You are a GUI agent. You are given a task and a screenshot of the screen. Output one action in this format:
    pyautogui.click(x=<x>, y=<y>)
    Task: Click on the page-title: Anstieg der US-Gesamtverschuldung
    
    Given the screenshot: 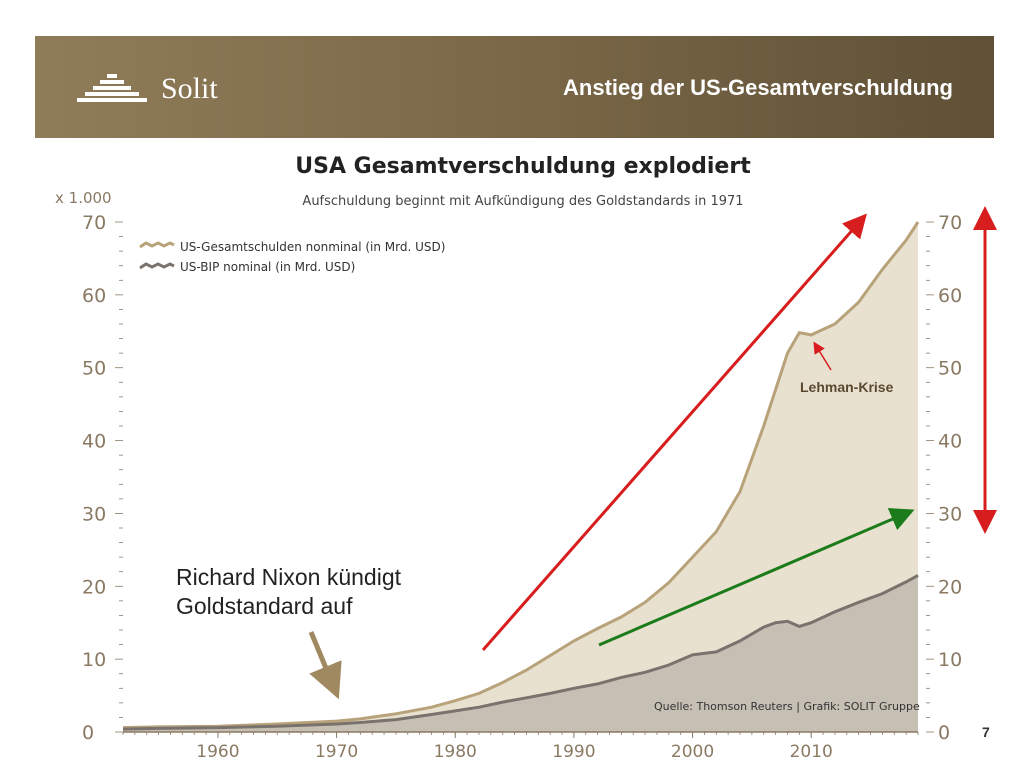 What is the action you would take?
    pyautogui.click(x=758, y=87)
    